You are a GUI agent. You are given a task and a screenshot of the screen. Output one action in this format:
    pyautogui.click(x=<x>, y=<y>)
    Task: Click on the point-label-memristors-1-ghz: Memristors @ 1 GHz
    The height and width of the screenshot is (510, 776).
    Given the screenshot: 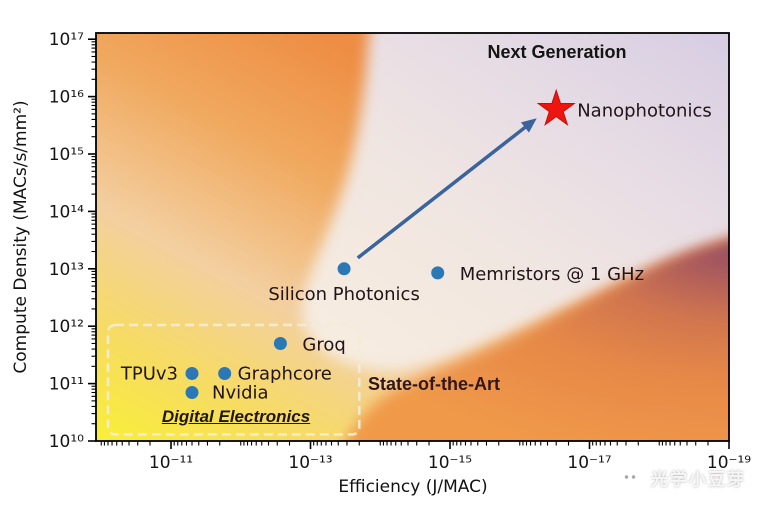 What is the action you would take?
    pyautogui.click(x=552, y=274)
    